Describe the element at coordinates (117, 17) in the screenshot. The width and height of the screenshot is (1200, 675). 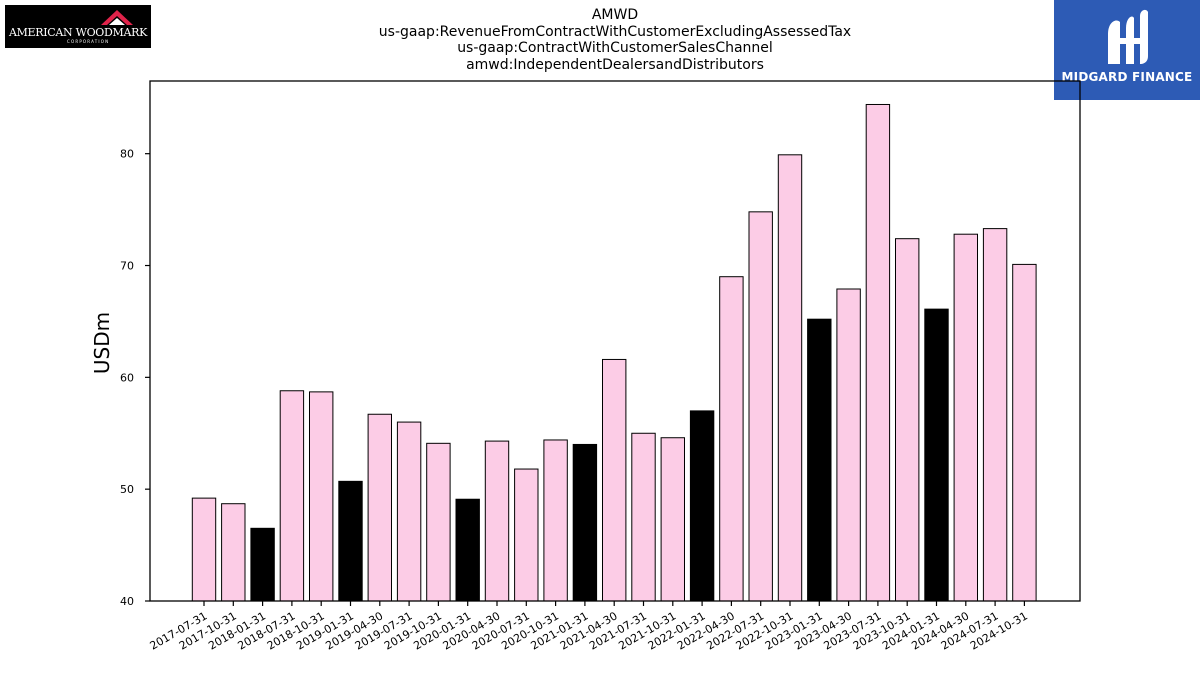
I see `house-roof-icon` at that location.